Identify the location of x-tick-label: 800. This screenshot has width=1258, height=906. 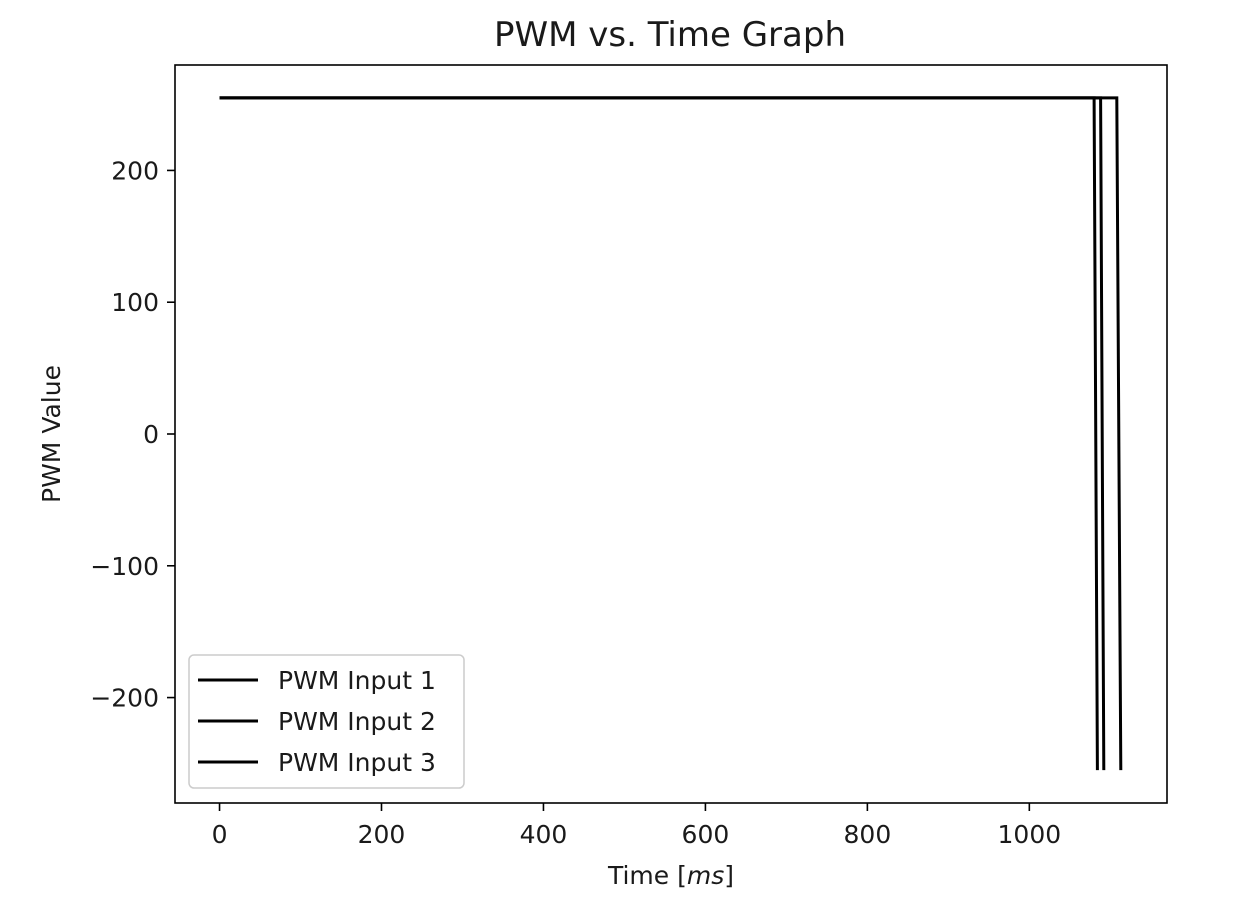
(868, 834).